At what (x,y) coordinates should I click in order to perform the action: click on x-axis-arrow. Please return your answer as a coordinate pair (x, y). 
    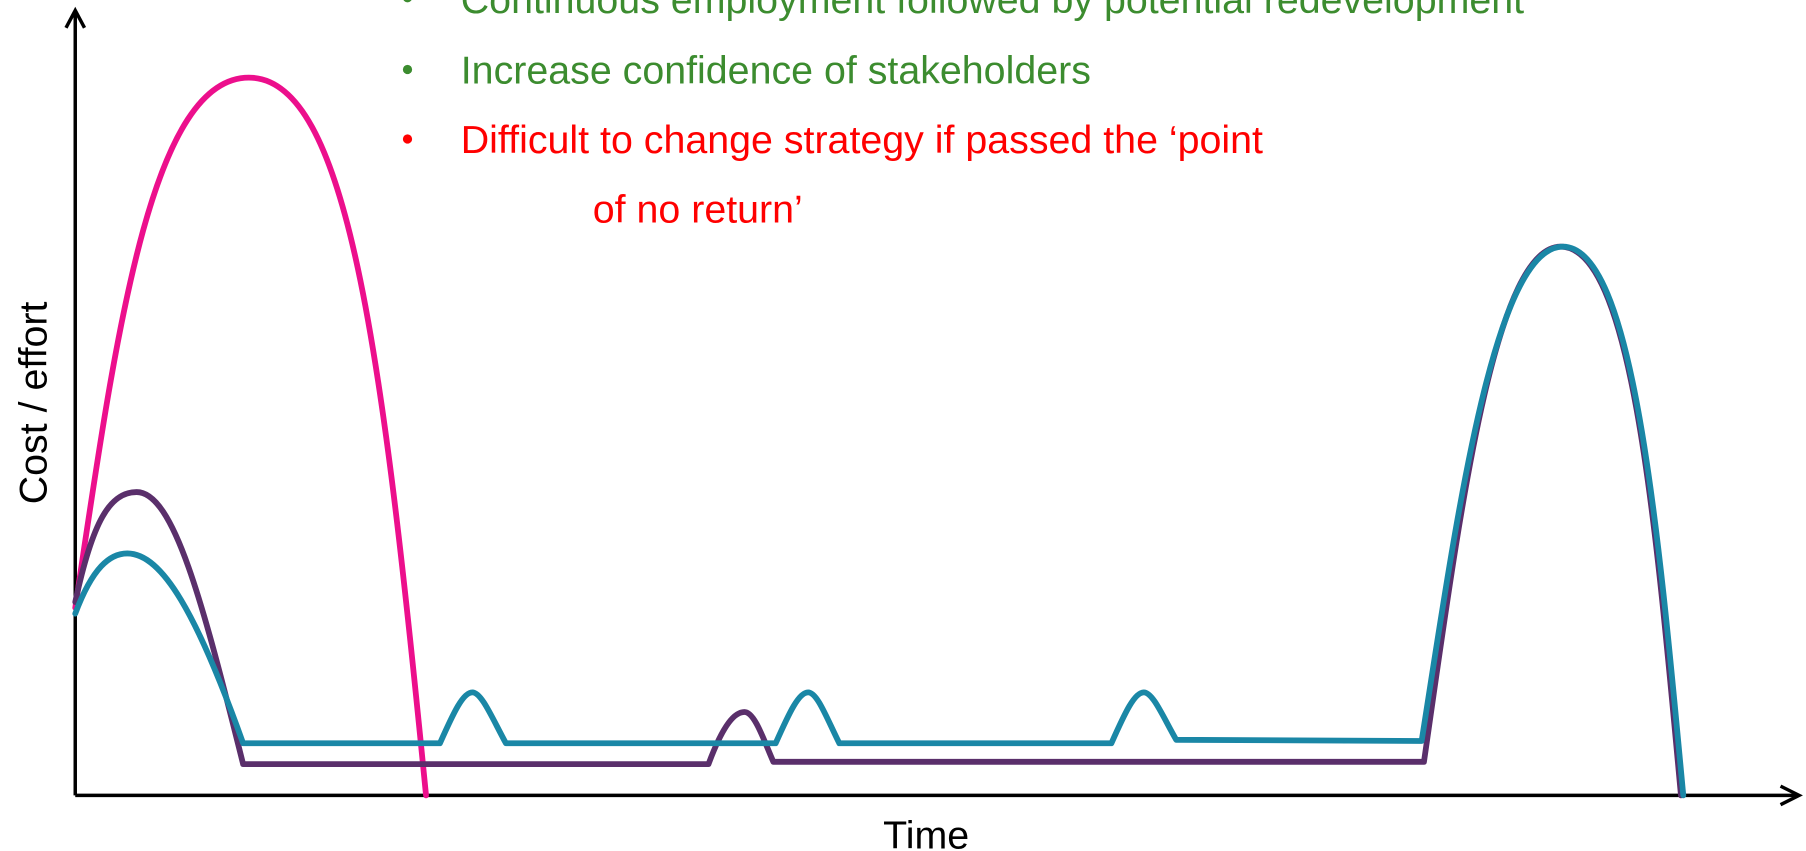
    Looking at the image, I should click on (1791, 795).